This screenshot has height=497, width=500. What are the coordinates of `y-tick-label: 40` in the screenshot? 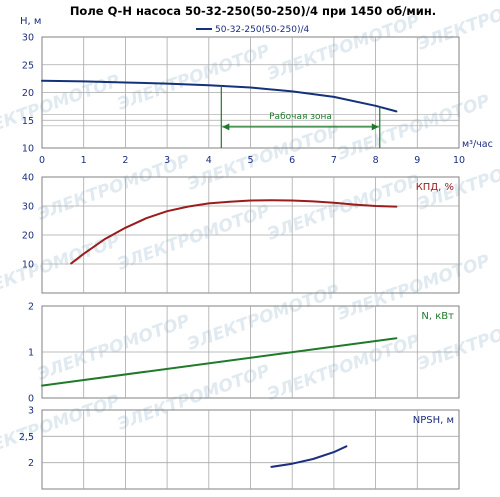 It's located at (28, 178).